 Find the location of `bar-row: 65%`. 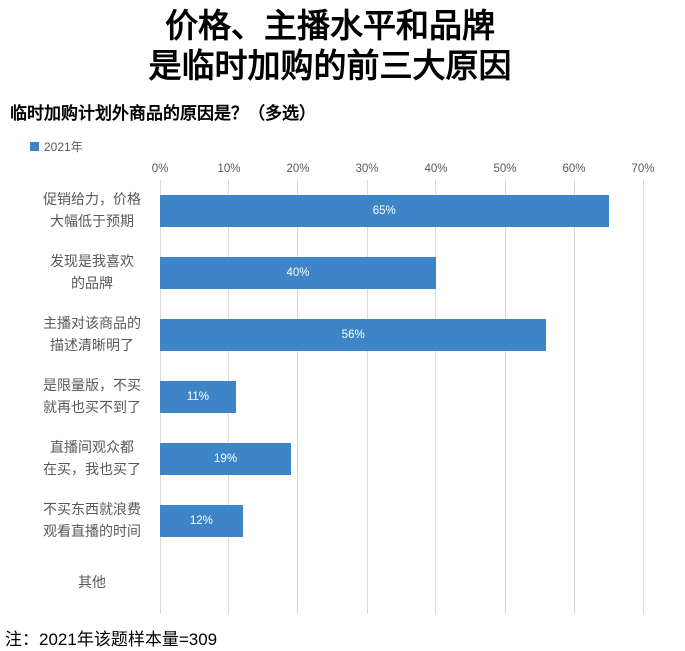

bar-row: 65% is located at coordinates (401, 211).